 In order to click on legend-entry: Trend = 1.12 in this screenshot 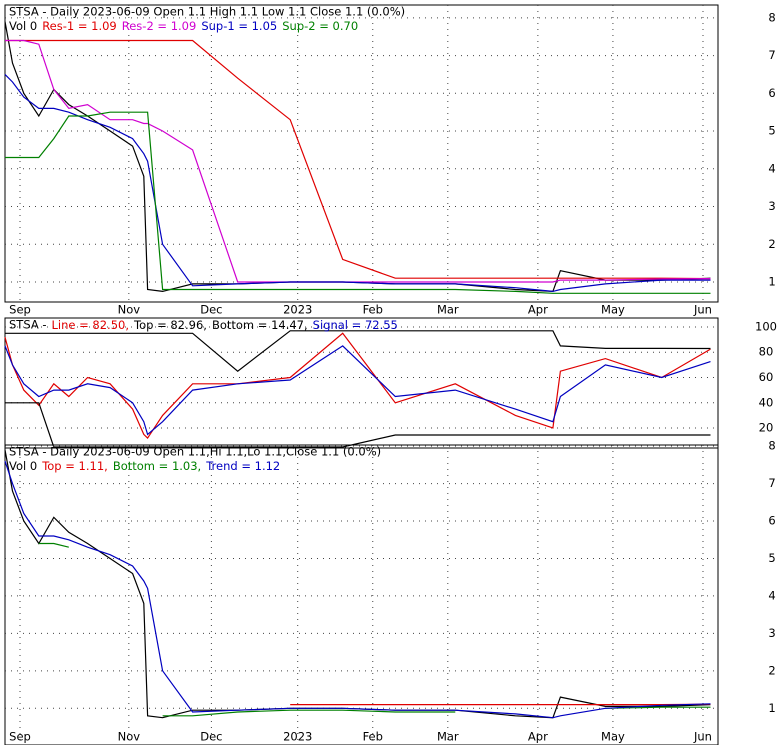, I will do `click(242, 466)`.